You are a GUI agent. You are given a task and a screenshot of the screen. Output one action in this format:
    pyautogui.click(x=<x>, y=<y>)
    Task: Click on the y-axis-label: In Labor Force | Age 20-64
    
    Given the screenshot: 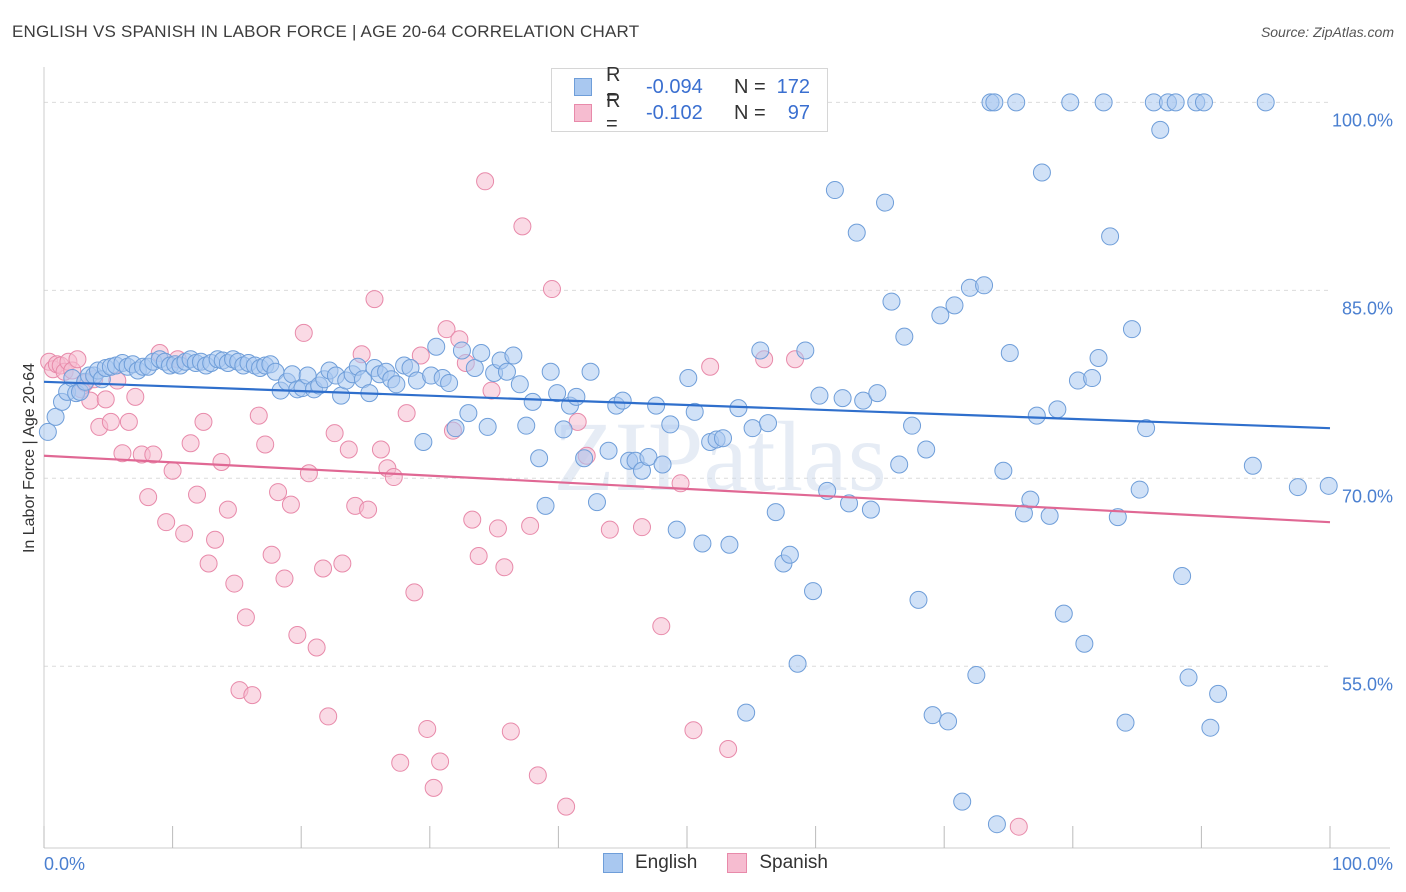 What is the action you would take?
    pyautogui.click(x=29, y=458)
    